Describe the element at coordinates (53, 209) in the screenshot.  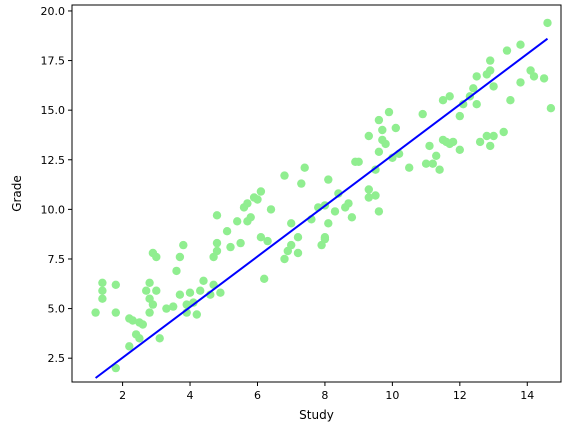
I see `y-tick-label: 10.0` at that location.